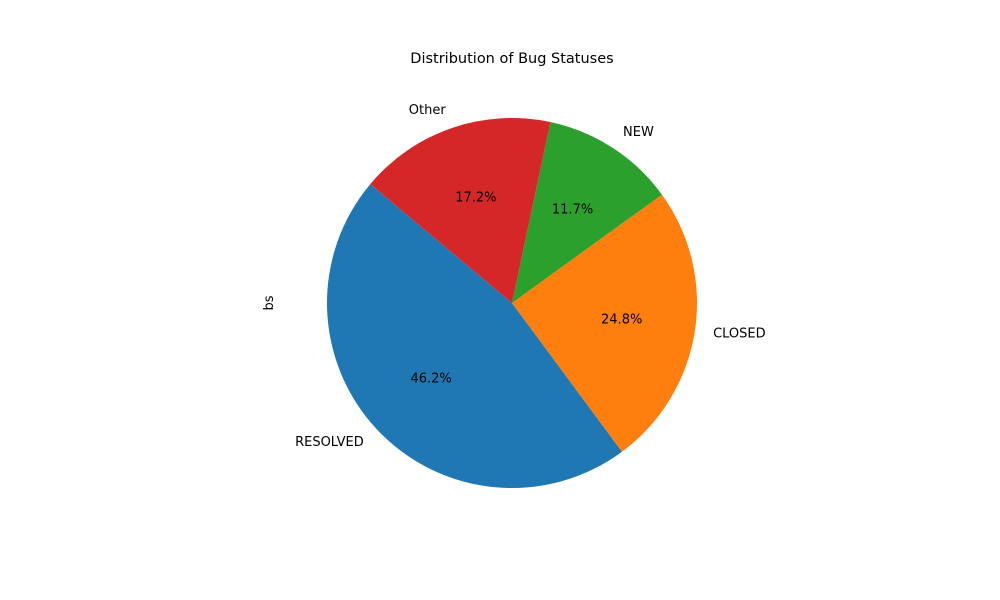 The image size is (1000, 600). Describe the element at coordinates (475, 198) in the screenshot. I see `slice-percent-other: 17.2%` at that location.